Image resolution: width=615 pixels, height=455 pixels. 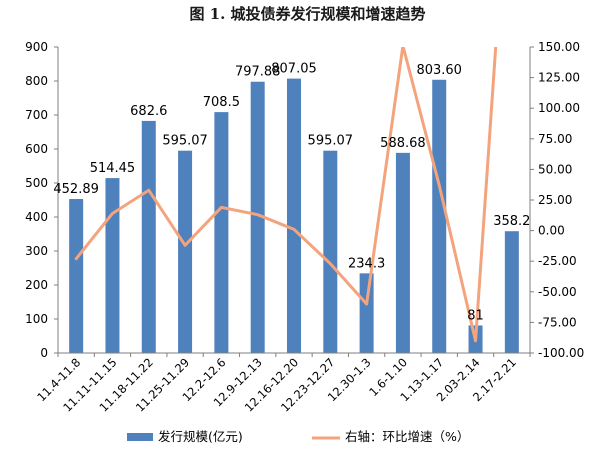 I want to click on left-tick-label: 300, so click(x=36, y=251).